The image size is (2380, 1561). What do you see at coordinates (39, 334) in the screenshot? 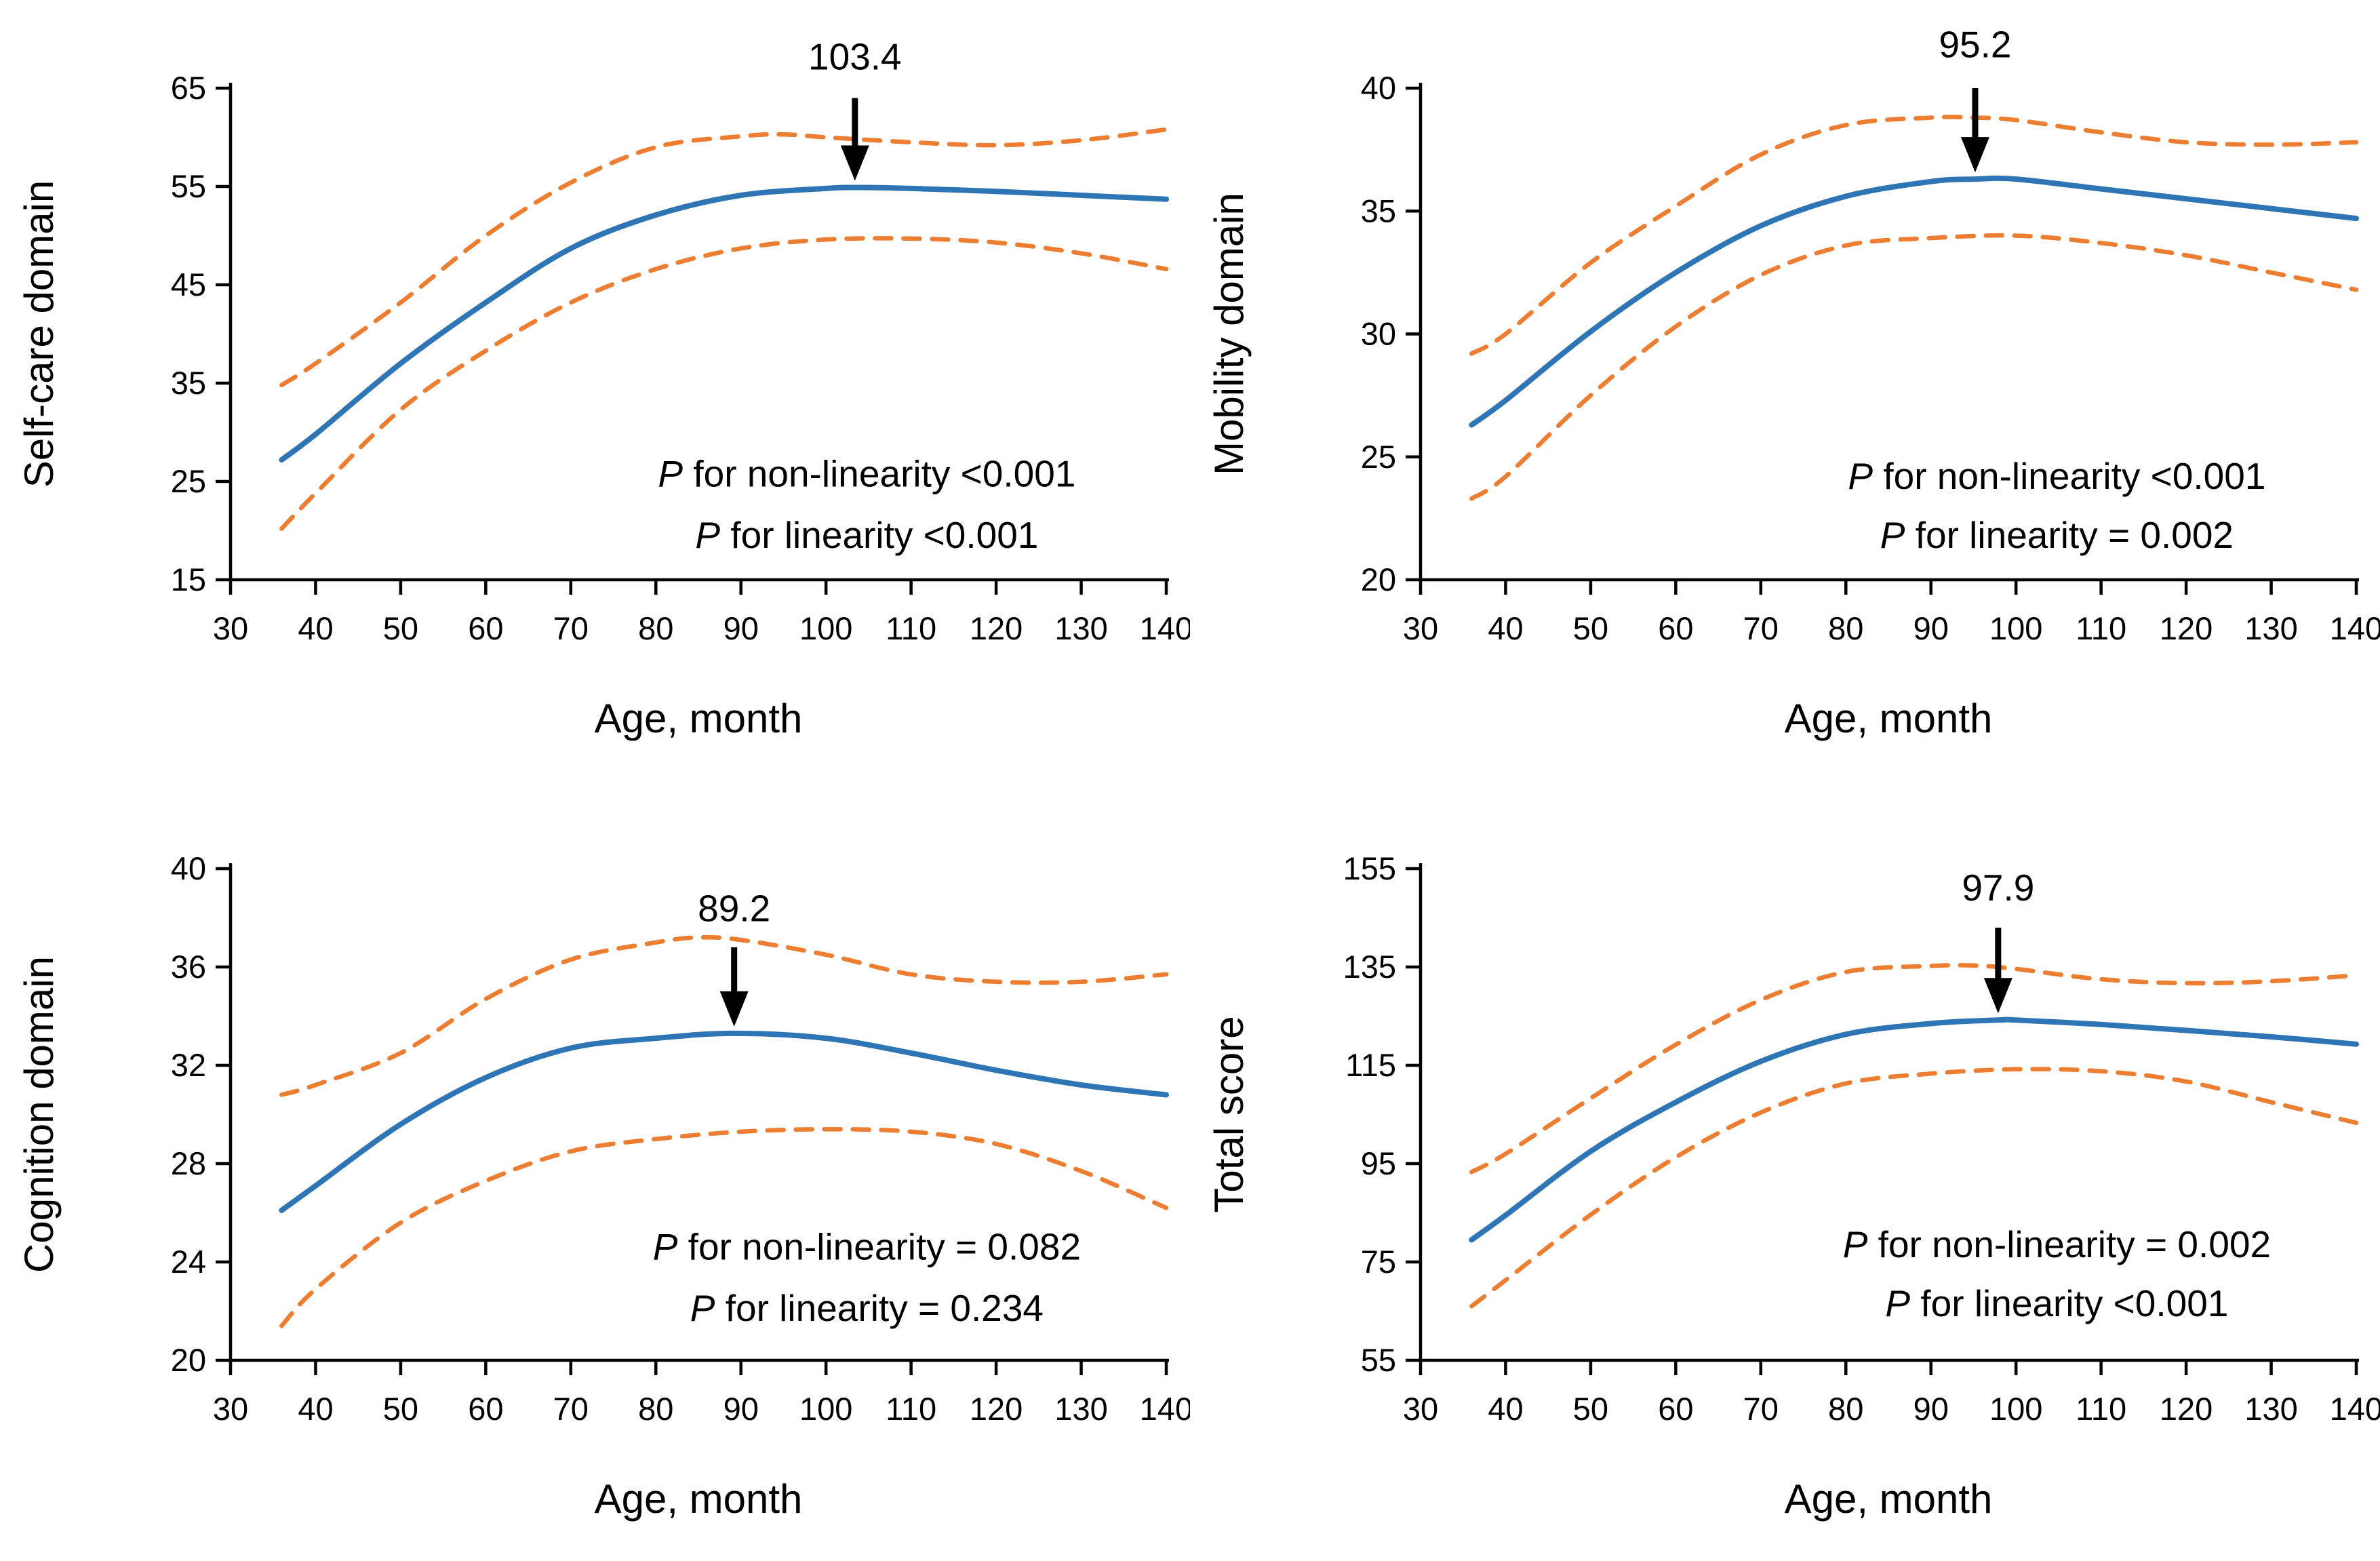
I see `y-axis-title: Self-care domain` at bounding box center [39, 334].